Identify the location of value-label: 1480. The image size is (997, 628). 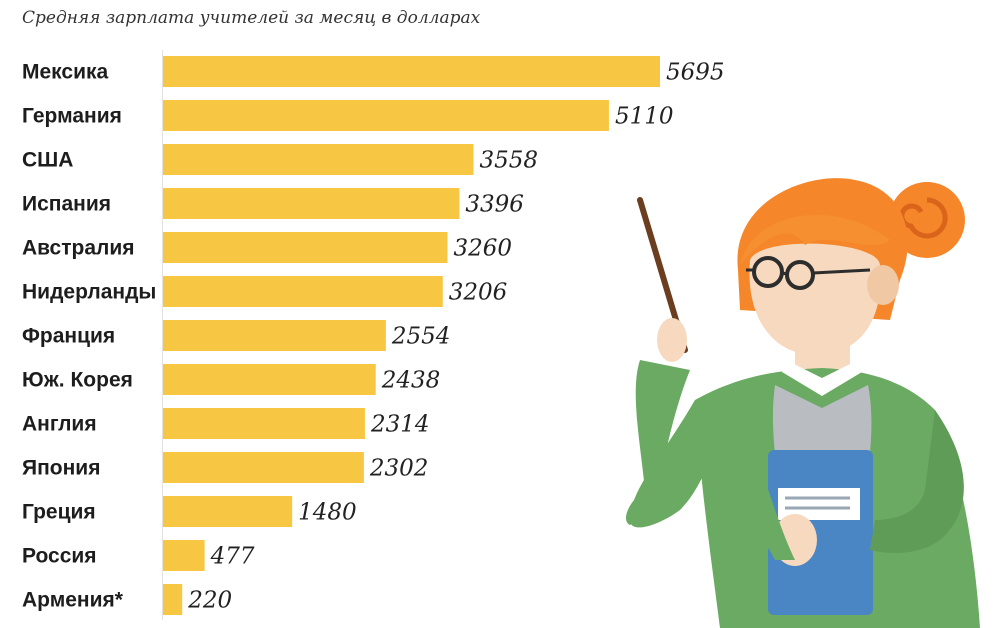
(327, 513).